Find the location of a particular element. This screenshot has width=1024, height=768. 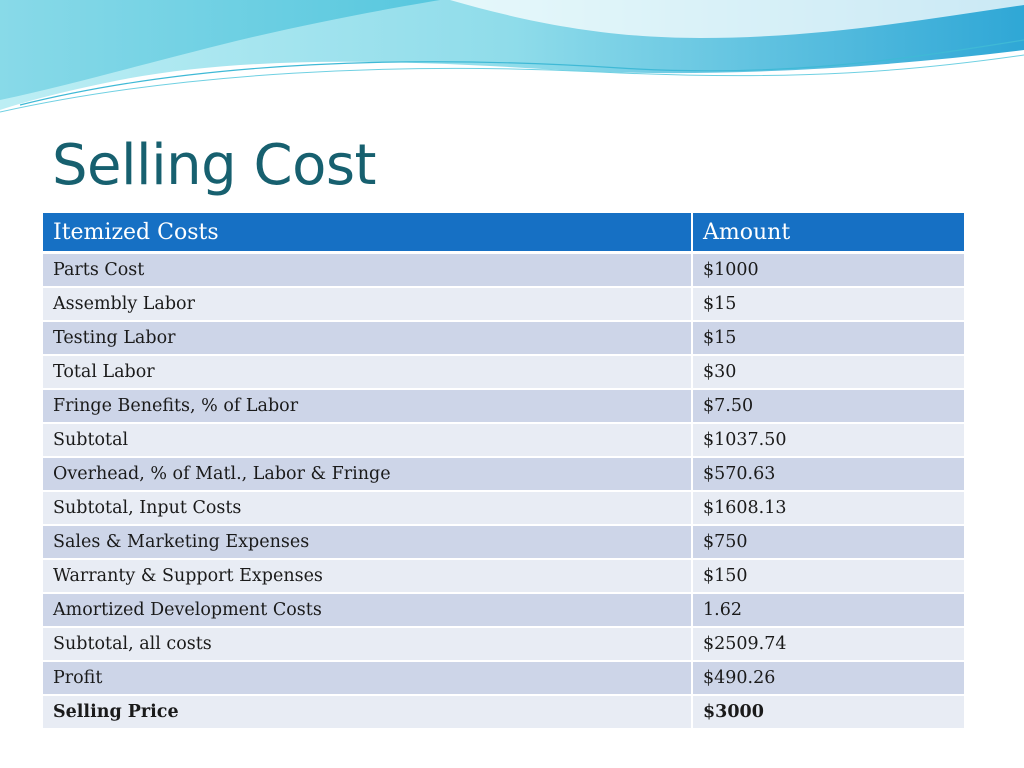

cost-item-cell: Total Labor is located at coordinates (367, 373).